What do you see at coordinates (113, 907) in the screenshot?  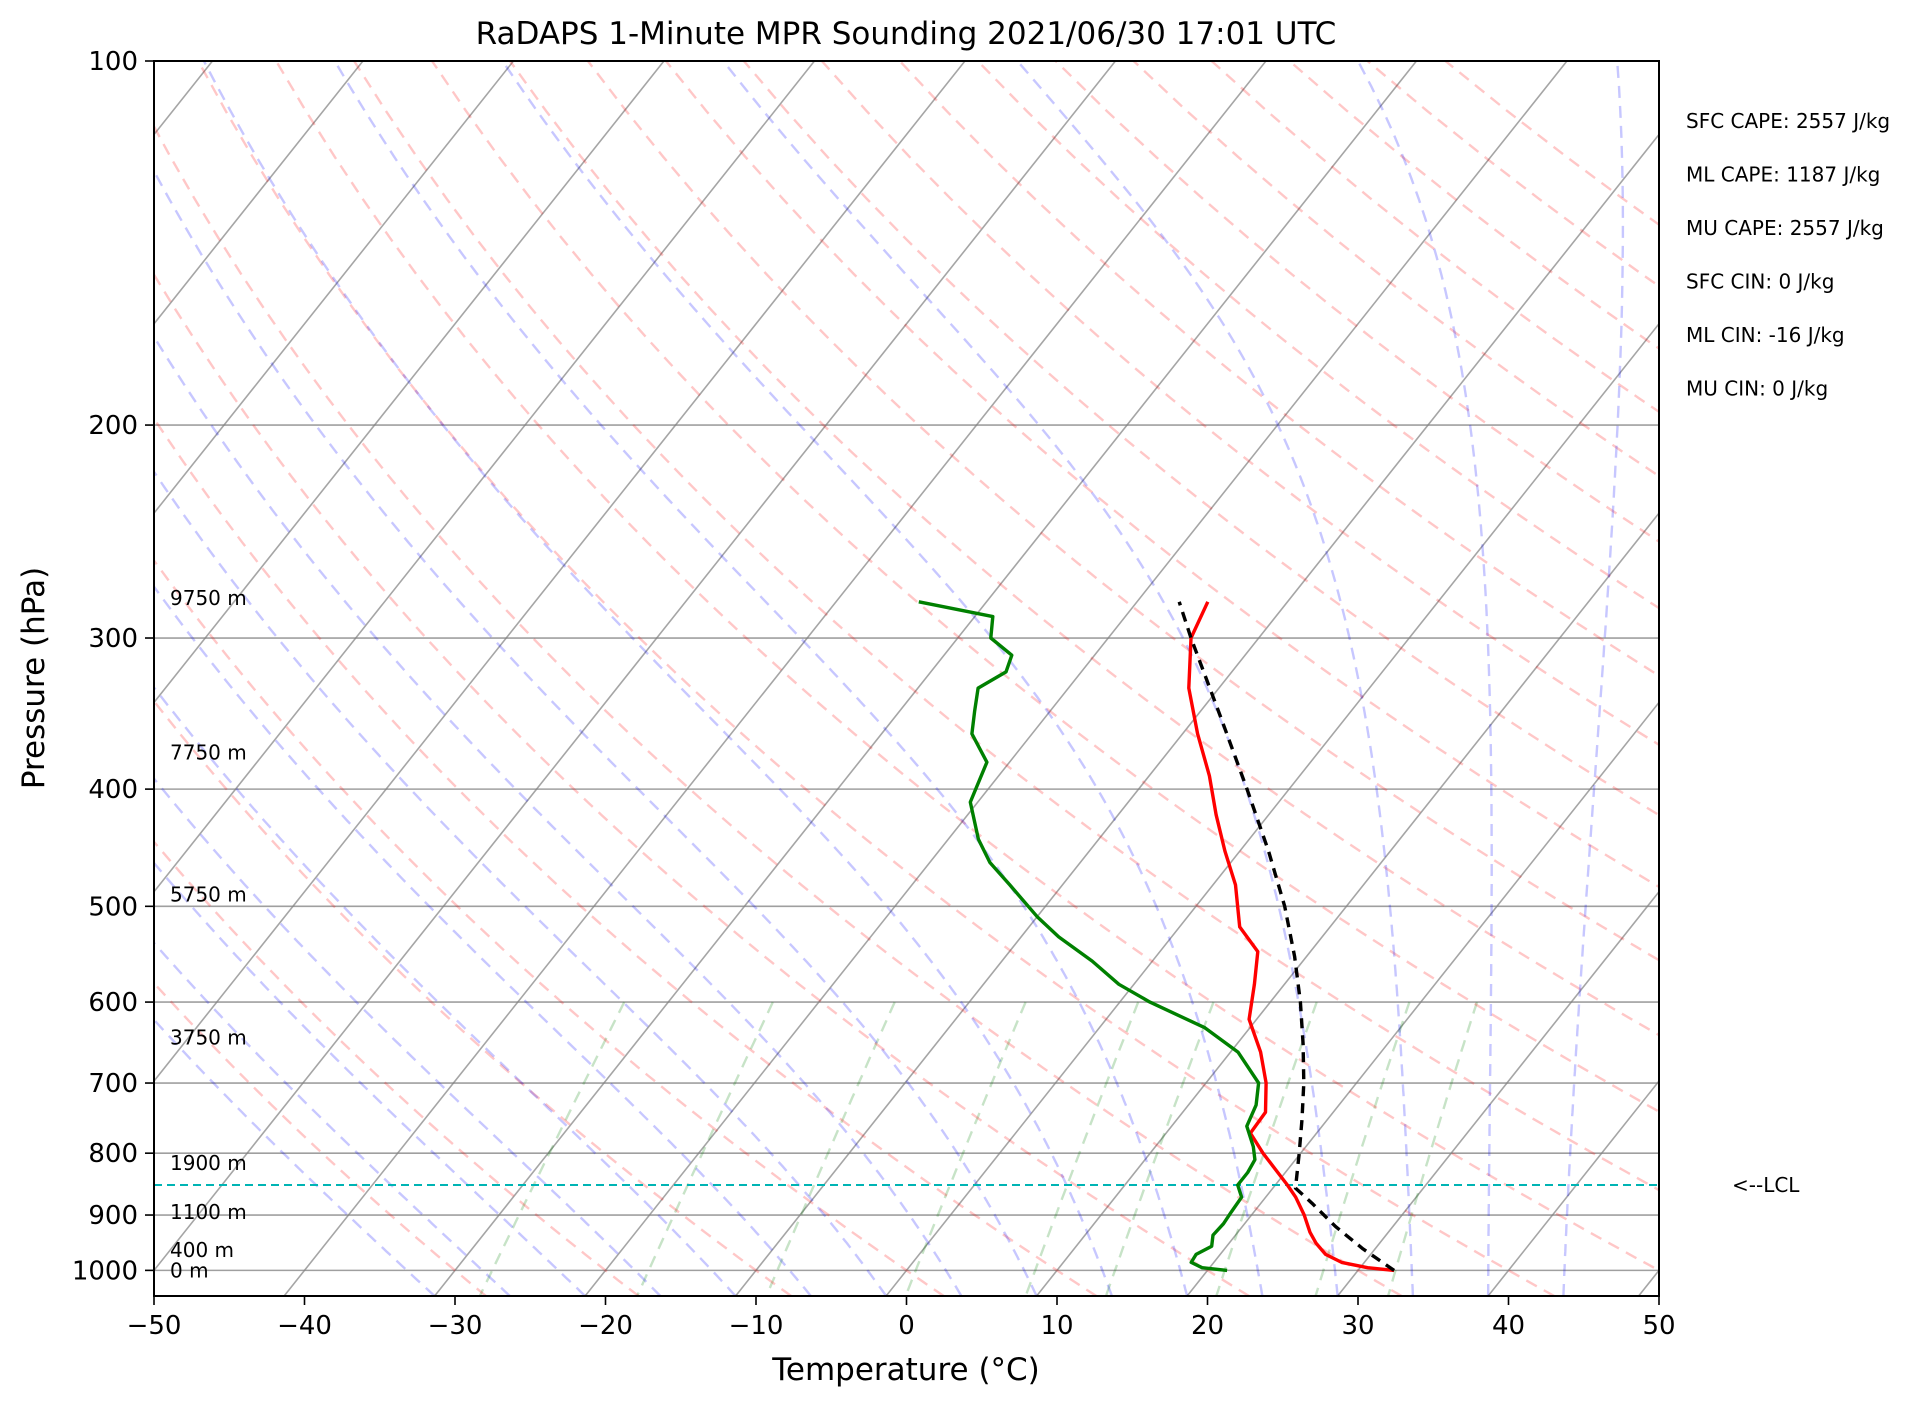 I see `y-tick-label: 500` at bounding box center [113, 907].